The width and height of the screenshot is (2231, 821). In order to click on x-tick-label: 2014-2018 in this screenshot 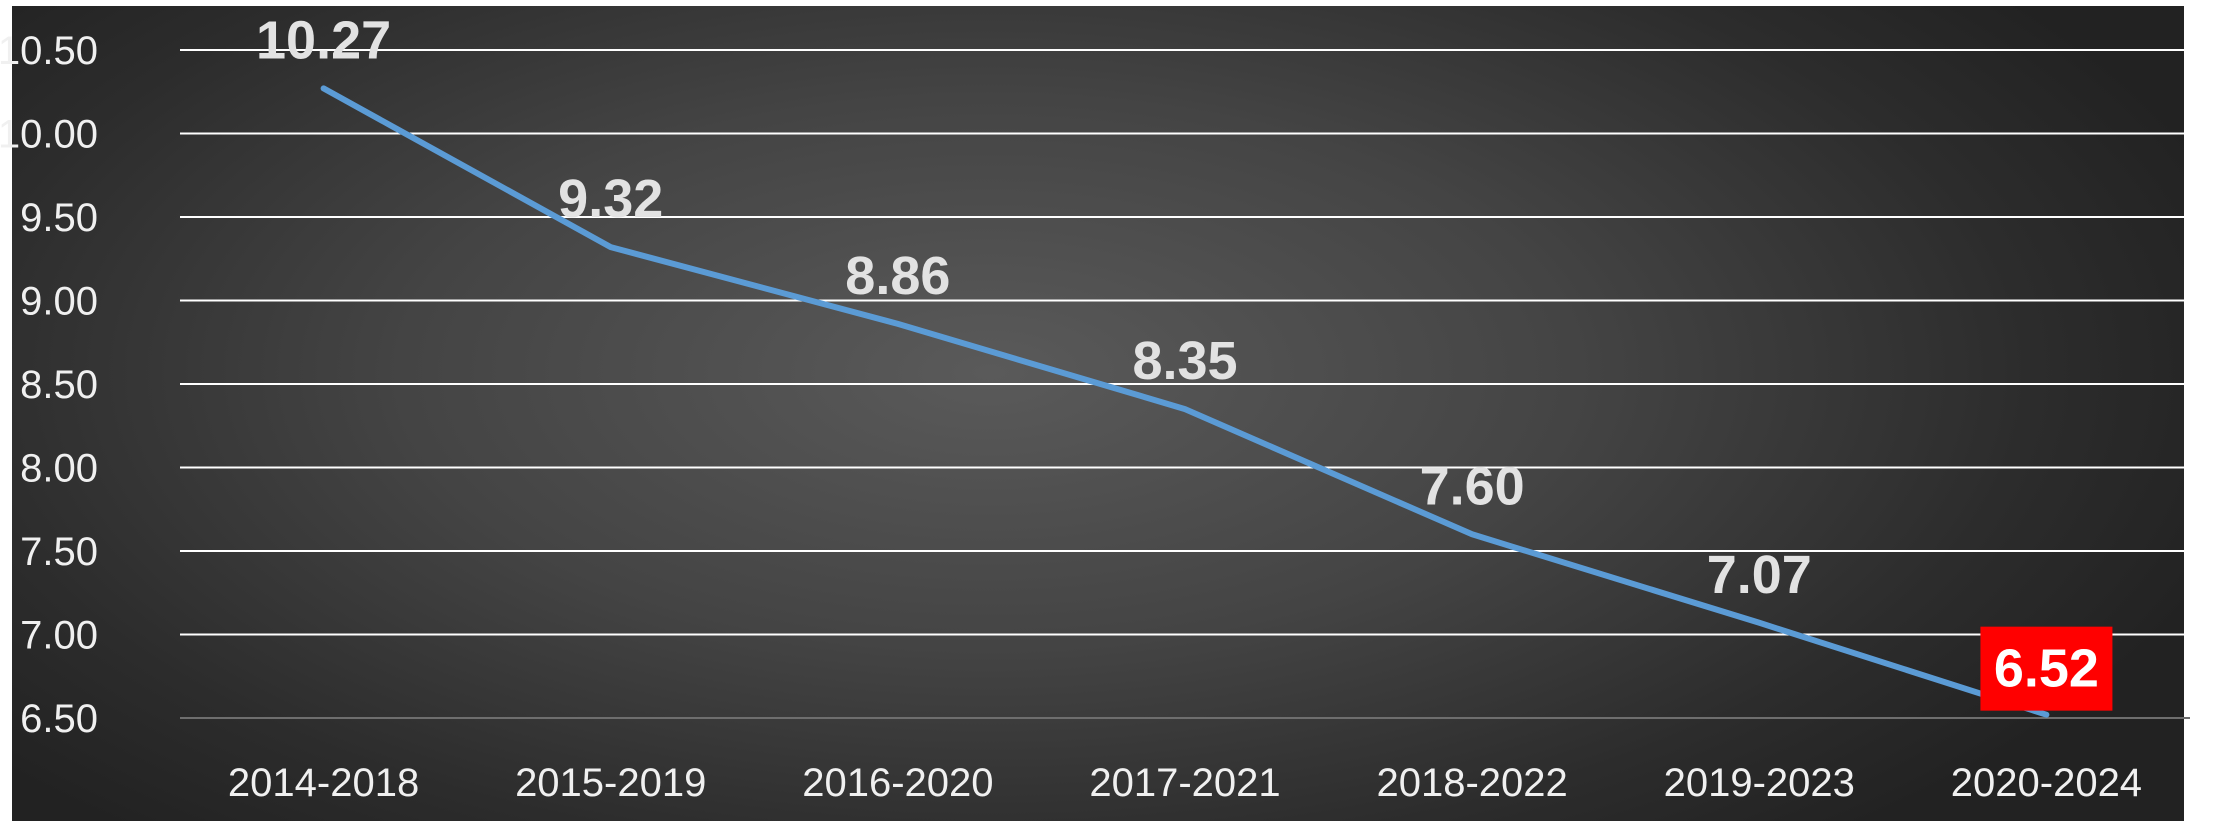, I will do `click(323, 783)`.